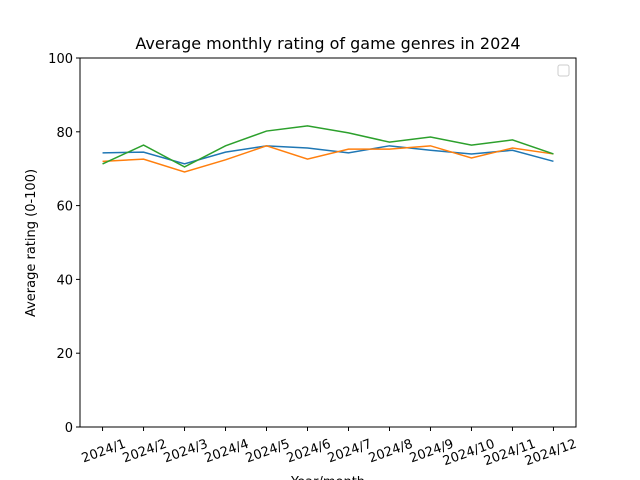  Describe the element at coordinates (563, 70) in the screenshot. I see `legend` at that location.